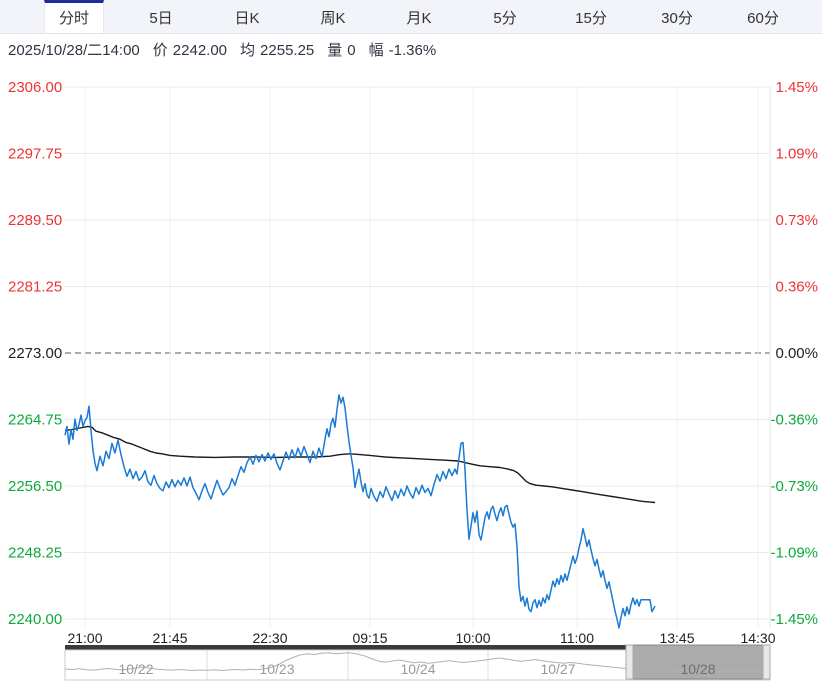  I want to click on y-axis-label-right: -1.45%, so click(794, 619).